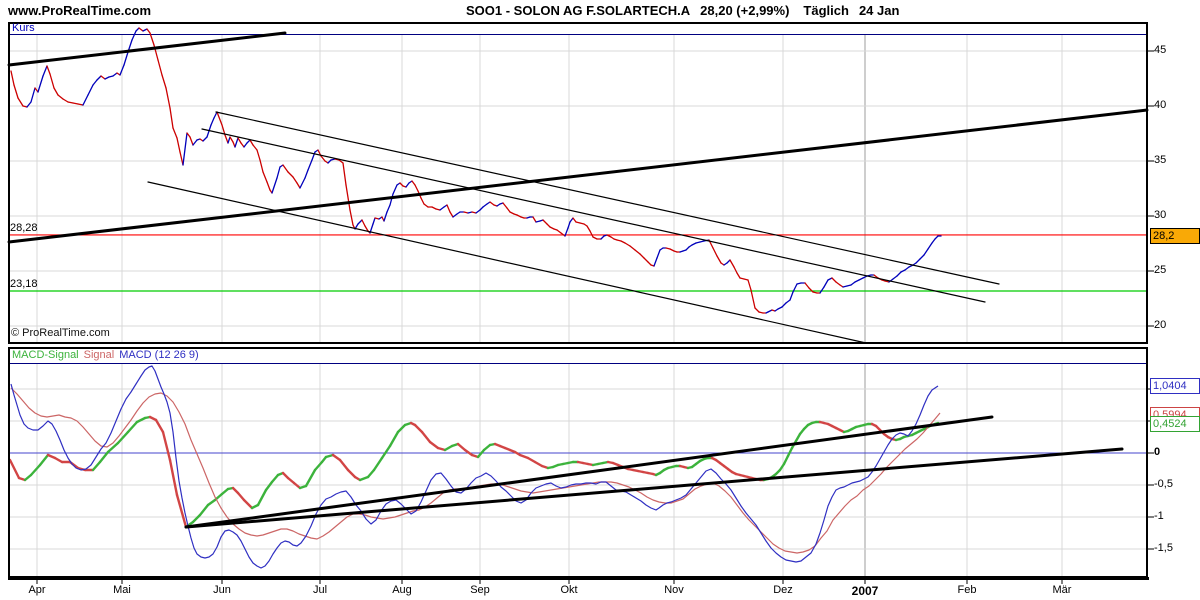 This screenshot has width=1200, height=600. I want to click on macd-diff-value-box: 0,4524, so click(1175, 424).